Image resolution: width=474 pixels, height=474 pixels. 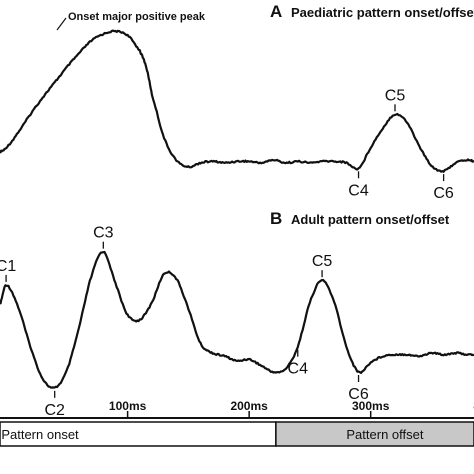 I want to click on phase-bar: Pattern onset Pattern offset, so click(x=237, y=434).